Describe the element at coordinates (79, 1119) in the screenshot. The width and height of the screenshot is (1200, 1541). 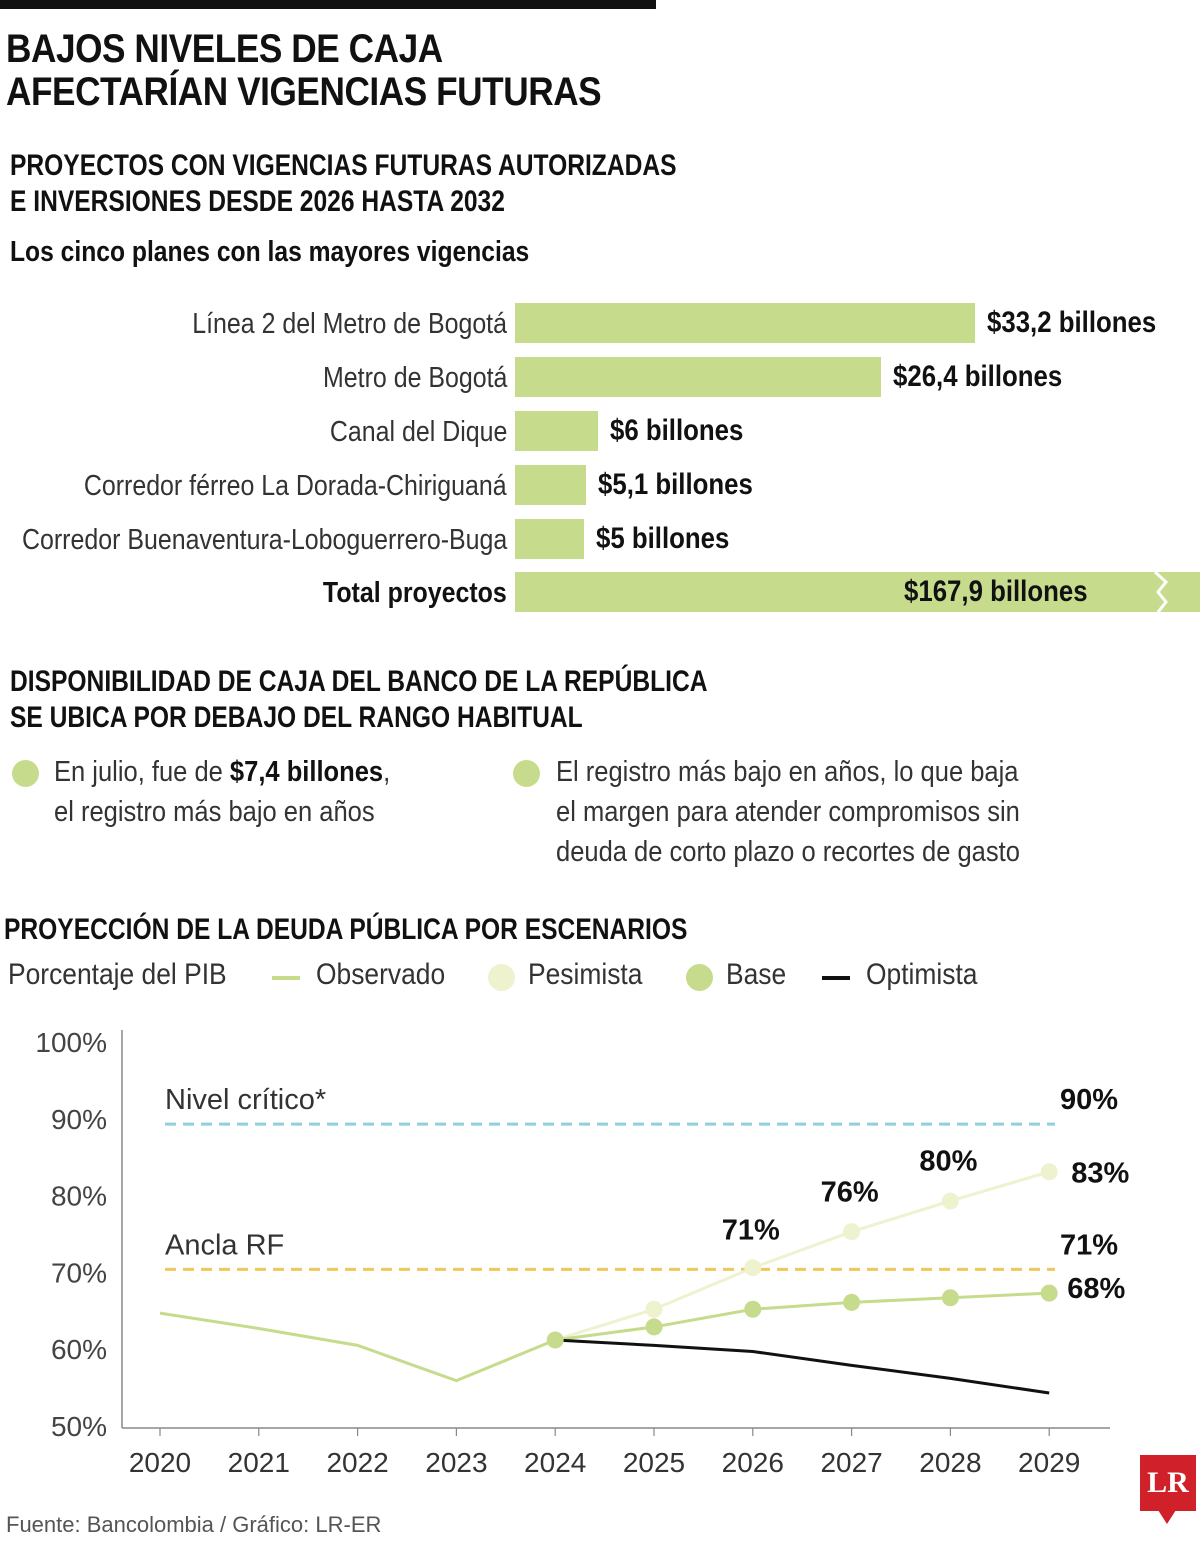
I see `y-tick-label: 90%` at that location.